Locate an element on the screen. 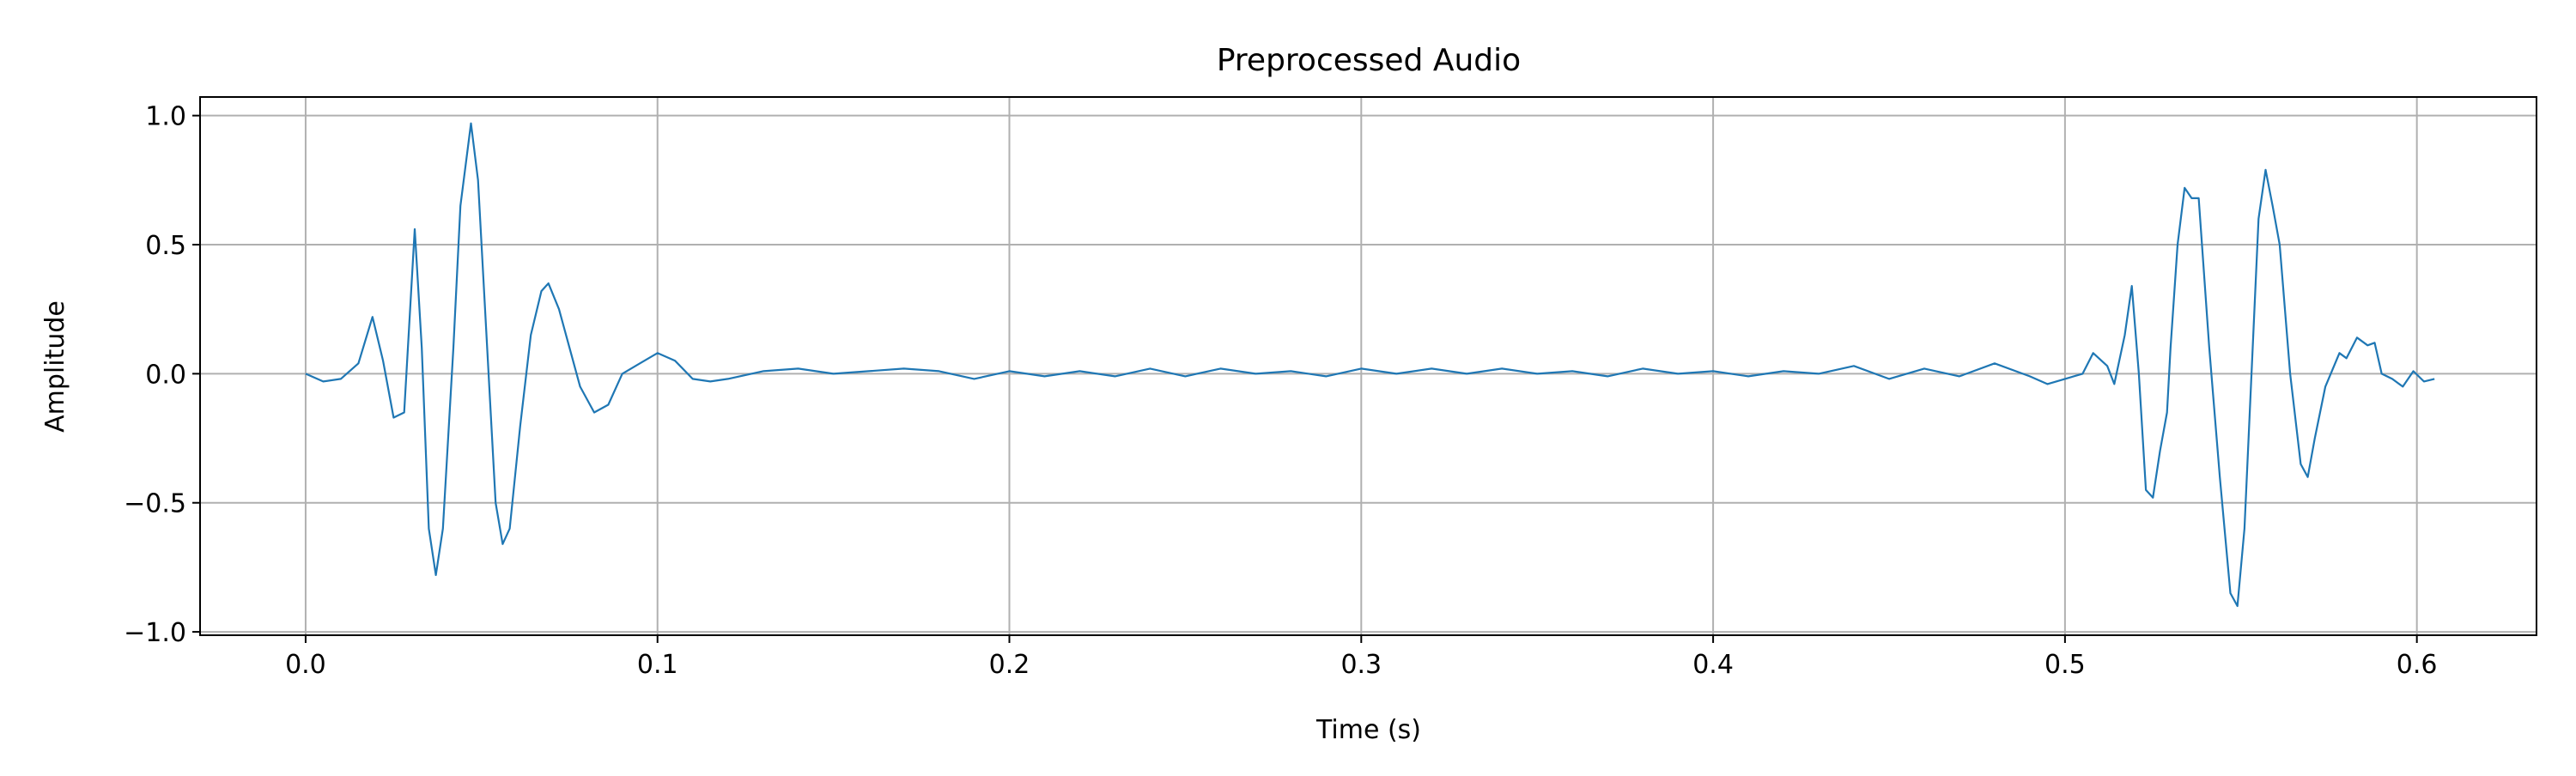 This screenshot has height=776, width=2576. y-tick-label: −1.0 is located at coordinates (155, 633).